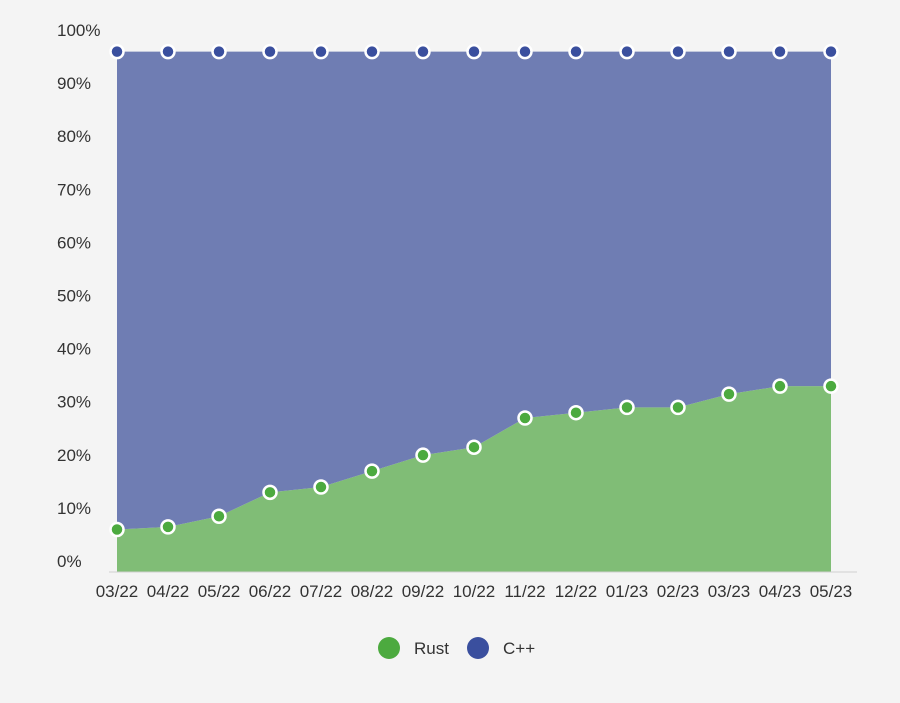 This screenshot has height=703, width=900. What do you see at coordinates (78, 30) in the screenshot?
I see `y-tick-label: 100%` at bounding box center [78, 30].